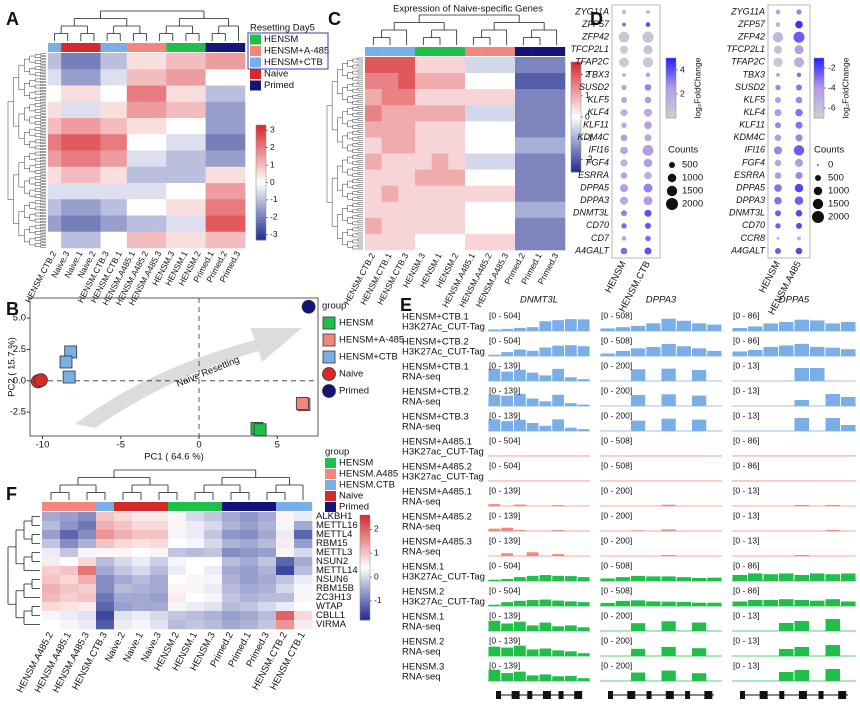  What do you see at coordinates (329, 340) in the screenshot?
I see `legend-marker` at bounding box center [329, 340].